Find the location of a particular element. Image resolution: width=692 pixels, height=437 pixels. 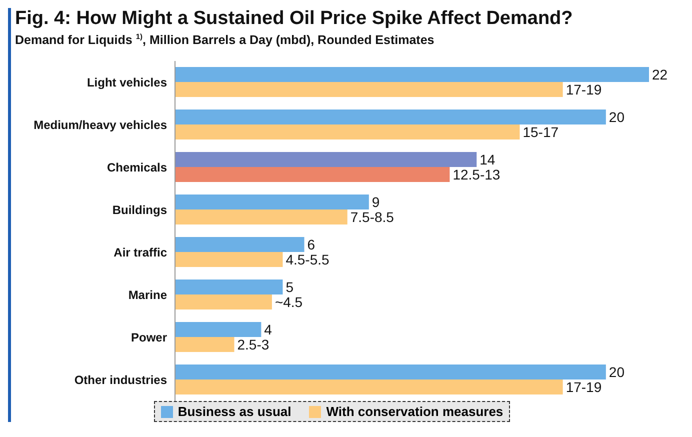

y-tick-label: Power is located at coordinates (149, 337).